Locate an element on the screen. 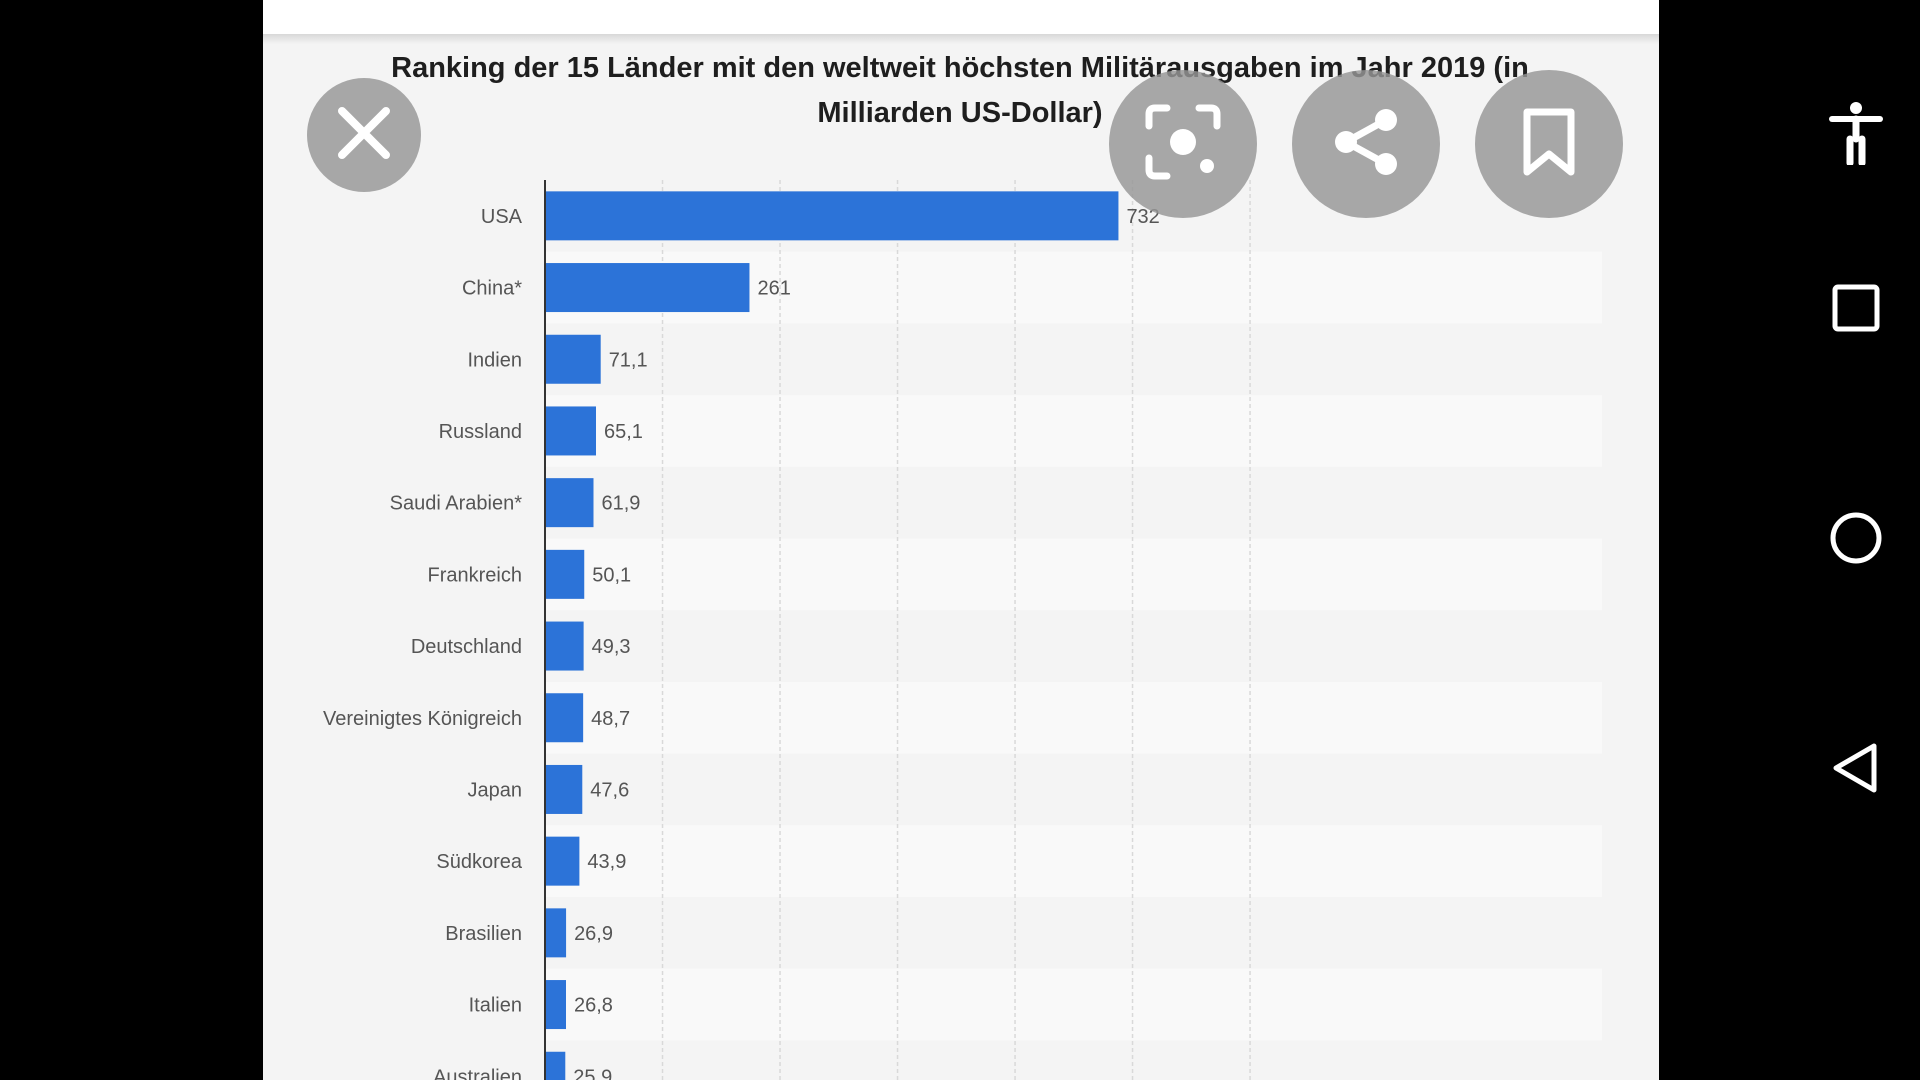  value-label: 261 is located at coordinates (773, 289).